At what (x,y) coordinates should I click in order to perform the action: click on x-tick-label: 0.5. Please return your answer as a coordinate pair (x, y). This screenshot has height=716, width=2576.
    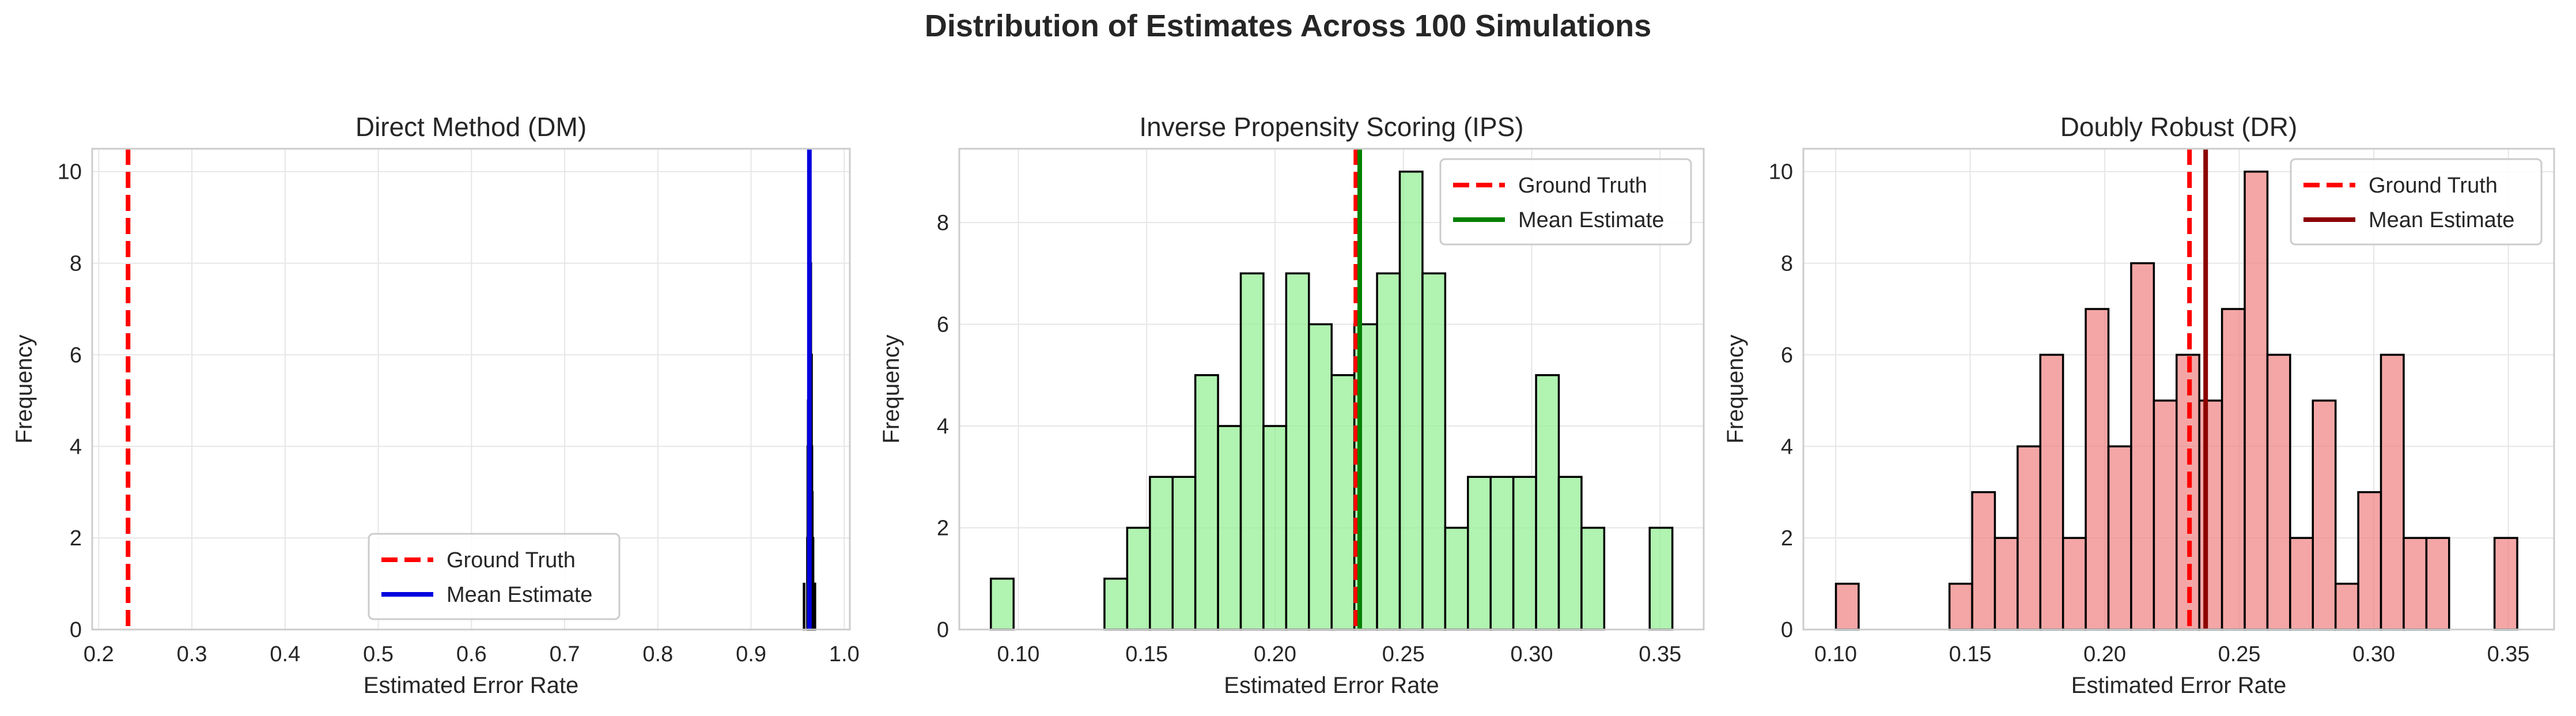
    Looking at the image, I should click on (378, 654).